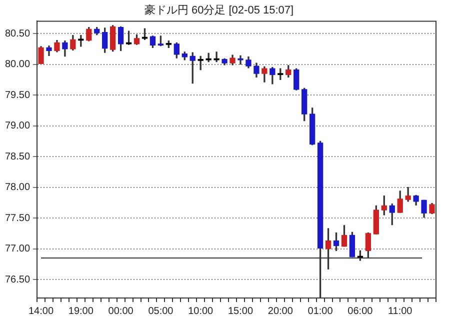  I want to click on y-tick-label: 77.50, so click(17, 218).